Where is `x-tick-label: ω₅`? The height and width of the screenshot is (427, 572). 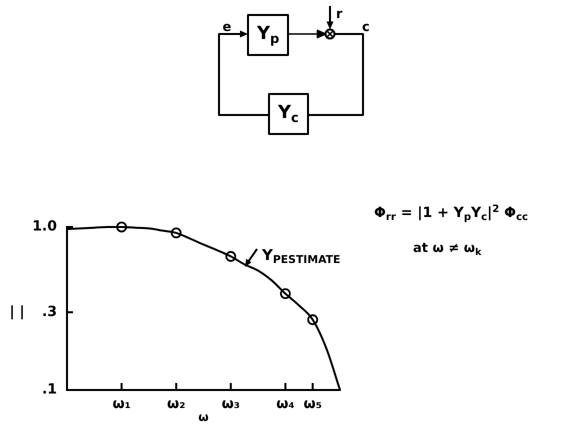 x-tick-label: ω₅ is located at coordinates (313, 404).